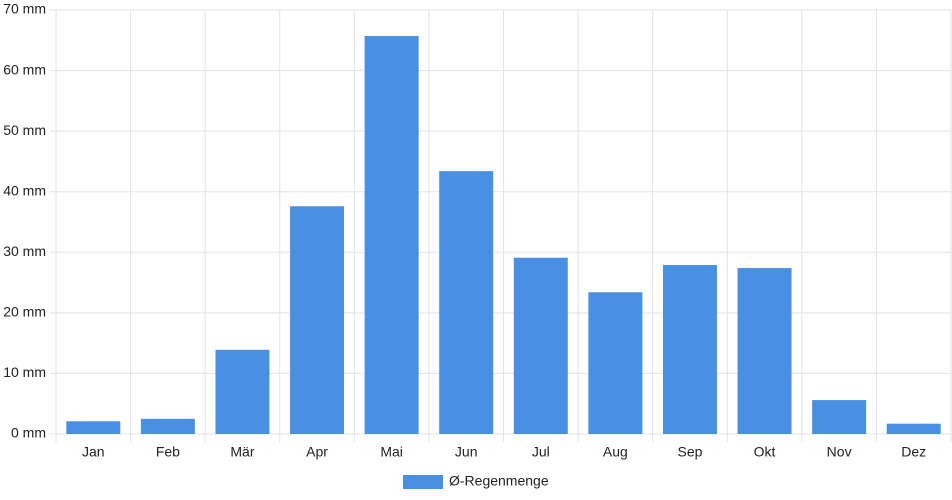 The width and height of the screenshot is (952, 500). Describe the element at coordinates (839, 452) in the screenshot. I see `x-tick-label: Nov` at that location.